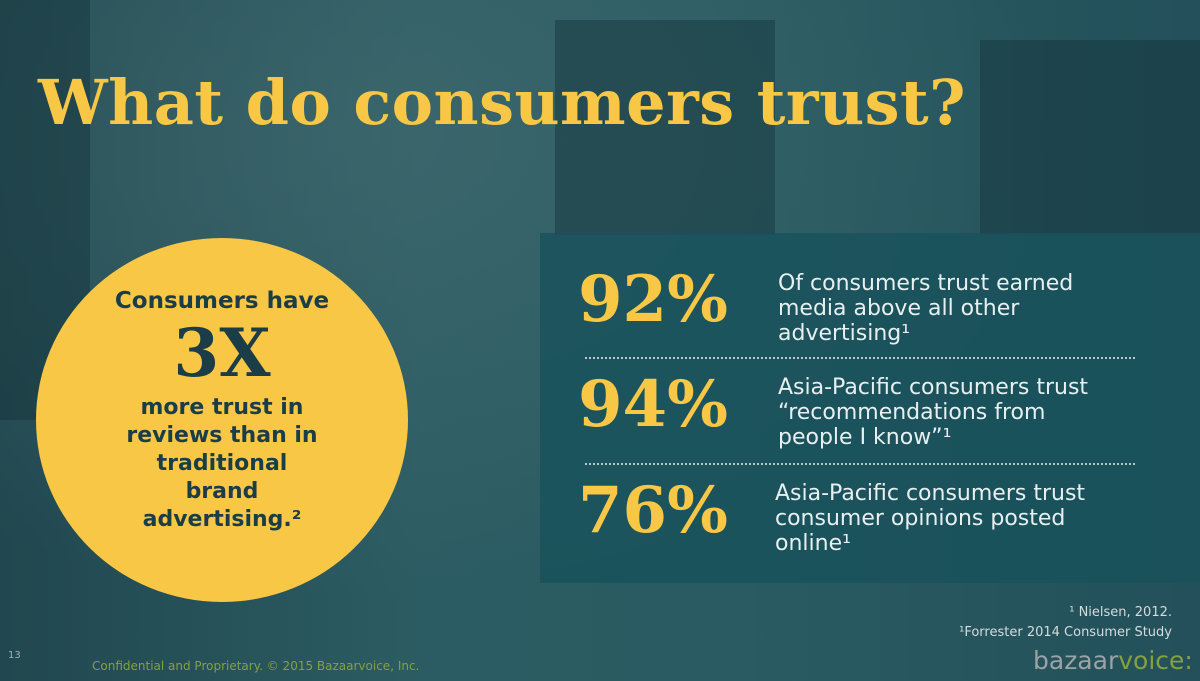 The width and height of the screenshot is (1200, 681). Describe the element at coordinates (1120, 612) in the screenshot. I see `footnote: ¹ Nielsen, 2012.` at that location.